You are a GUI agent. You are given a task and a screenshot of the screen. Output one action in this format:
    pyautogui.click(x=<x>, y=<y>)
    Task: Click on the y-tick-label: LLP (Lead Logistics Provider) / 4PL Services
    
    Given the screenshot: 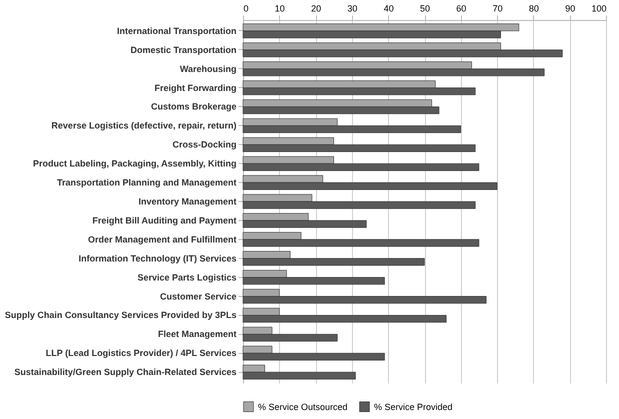 What is the action you would take?
    pyautogui.click(x=141, y=353)
    